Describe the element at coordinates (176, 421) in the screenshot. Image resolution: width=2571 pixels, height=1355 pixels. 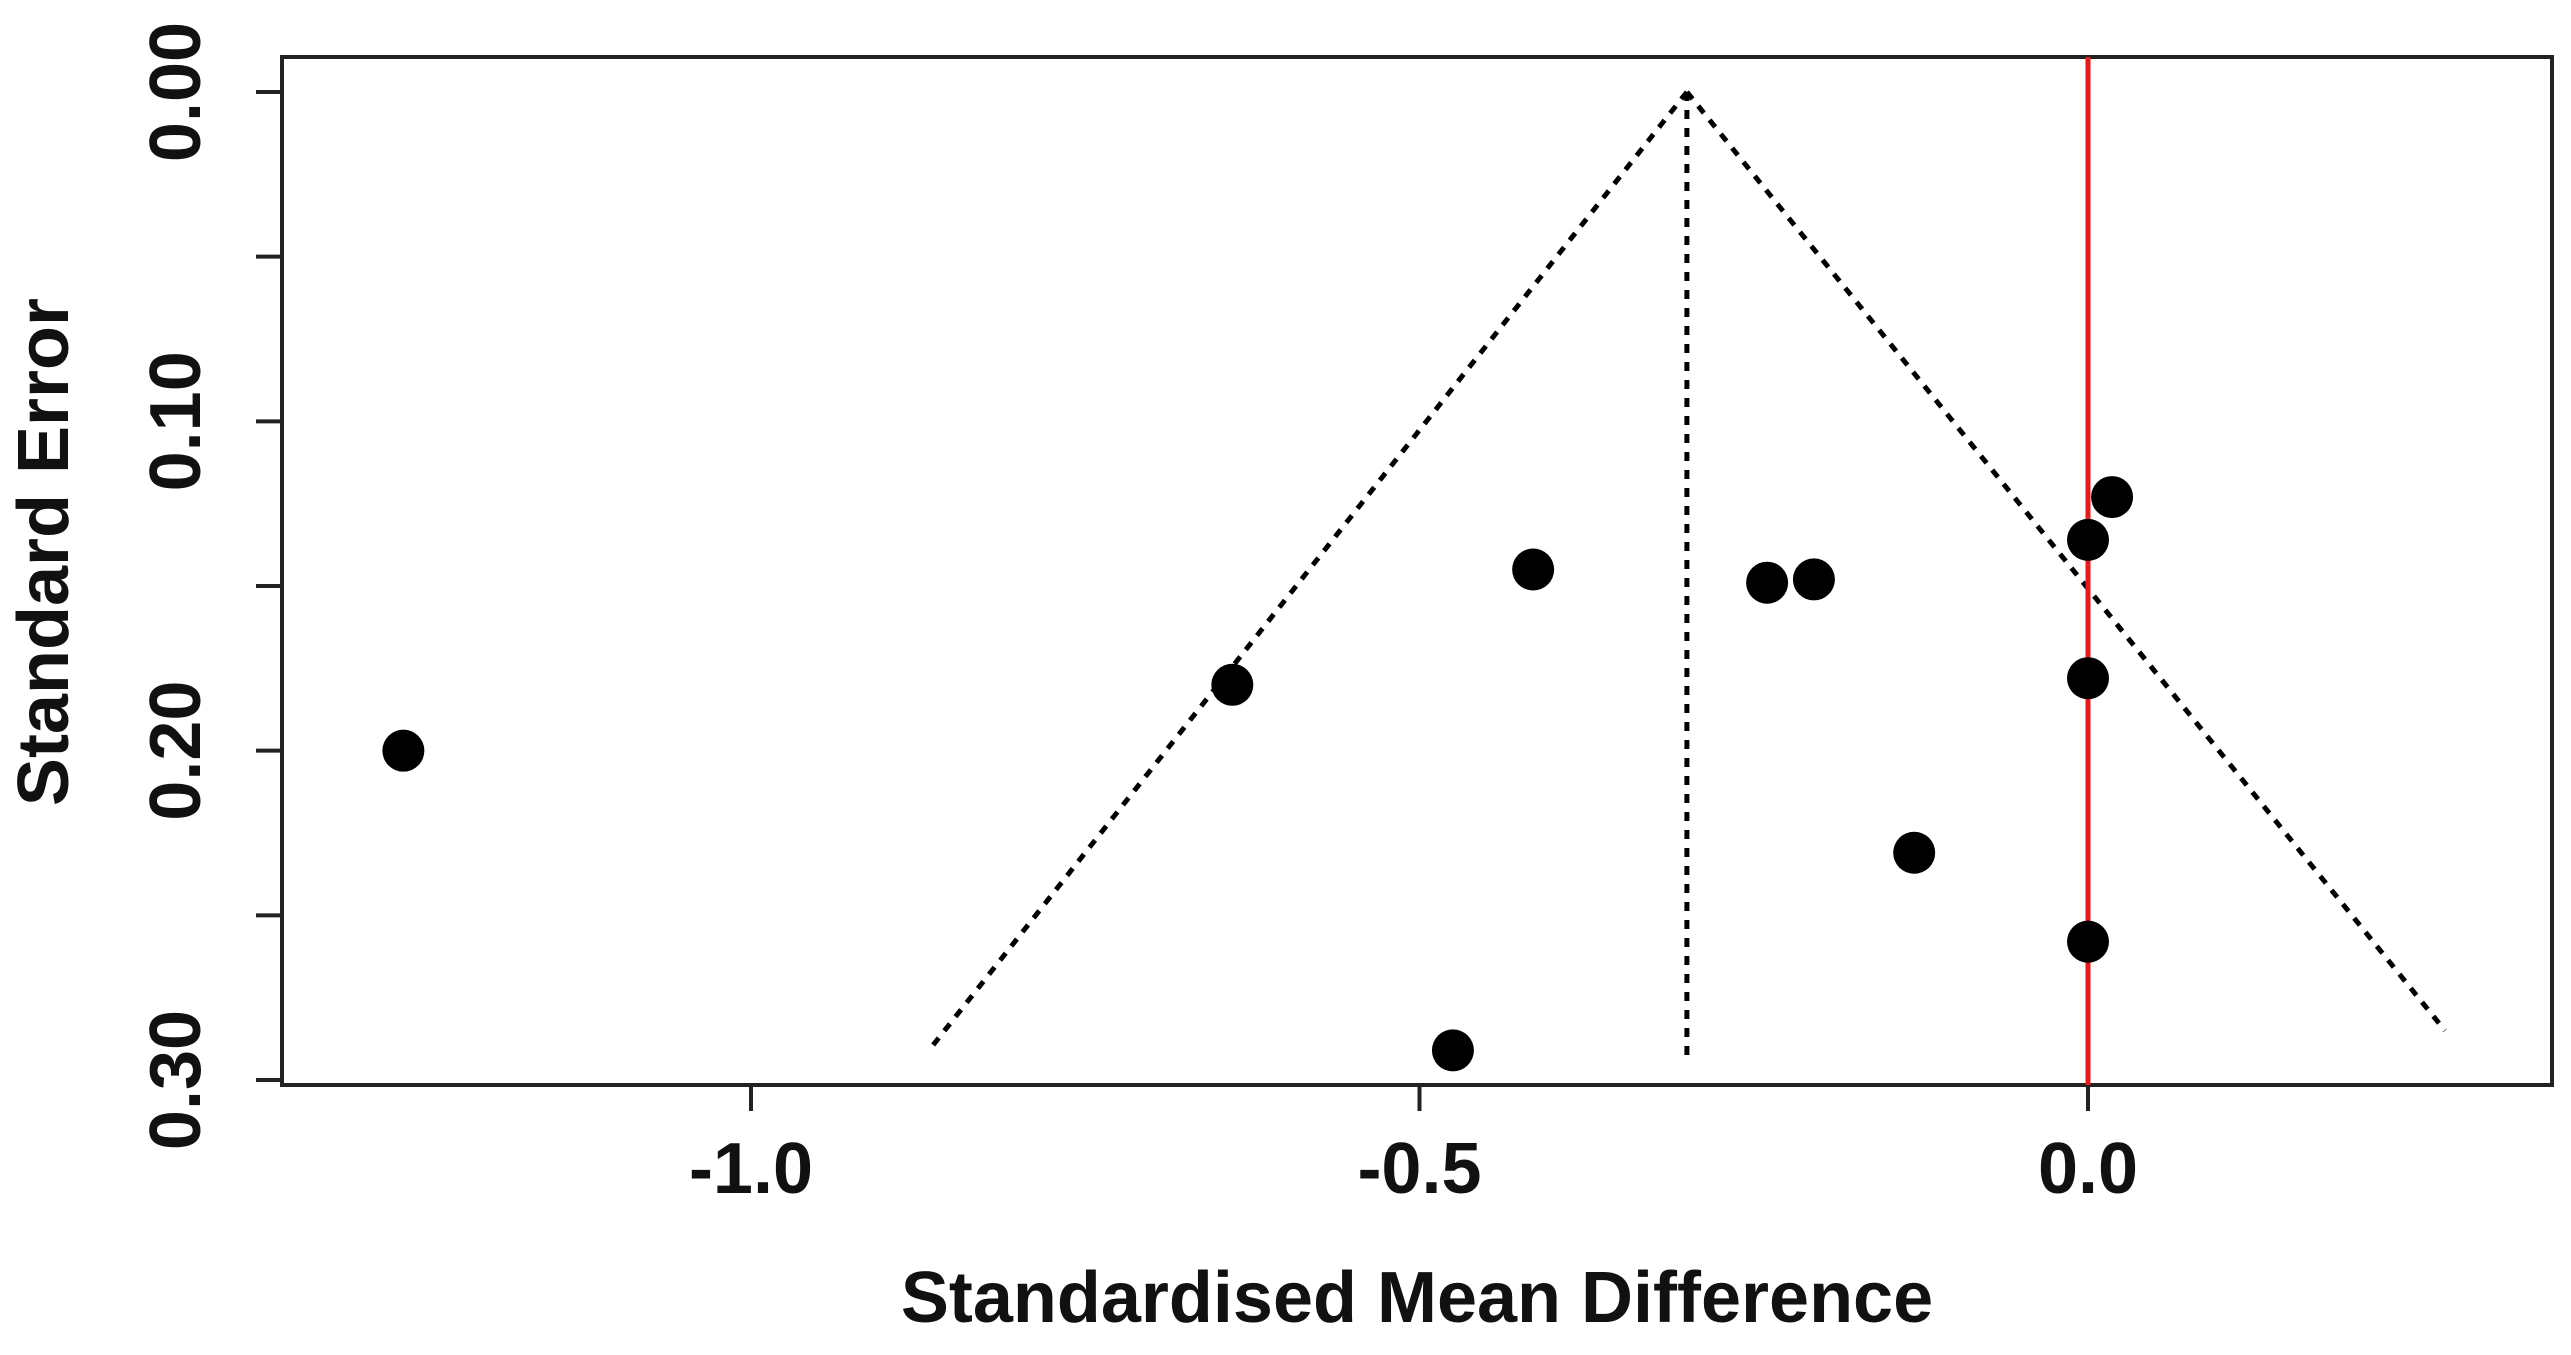
I see `y-tick-label: 0.10` at that location.